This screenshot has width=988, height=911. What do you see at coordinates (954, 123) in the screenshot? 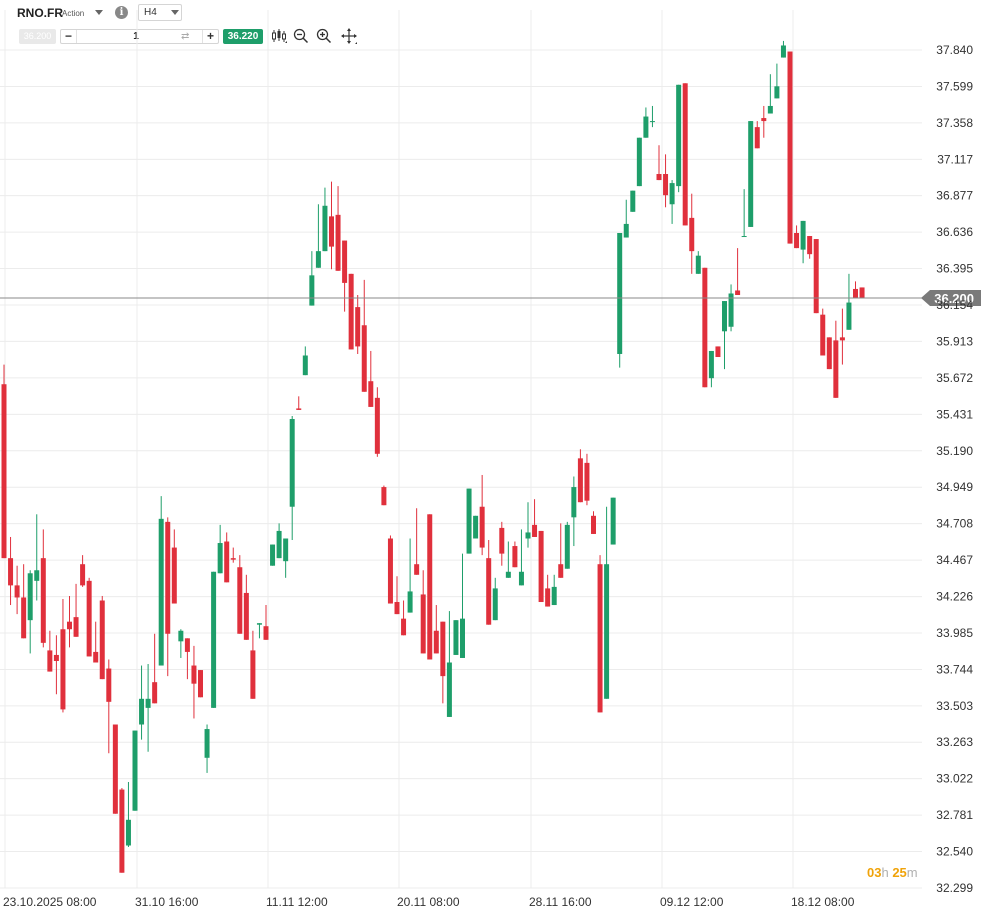
I see `y-tick-label: 37.358` at bounding box center [954, 123].